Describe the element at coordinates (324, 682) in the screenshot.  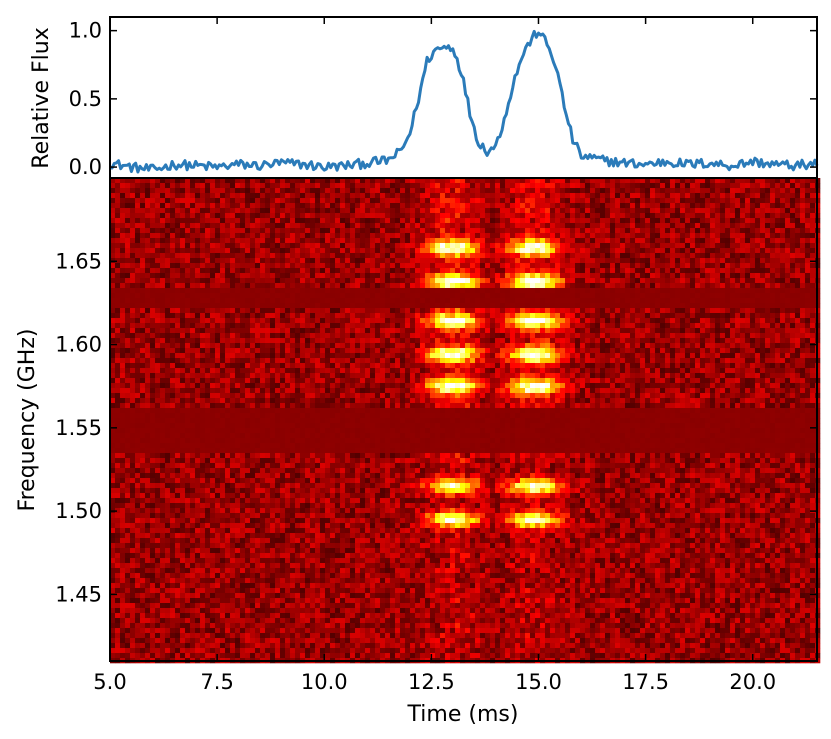
I see `spectrum-x-tick-label: 10.0` at that location.